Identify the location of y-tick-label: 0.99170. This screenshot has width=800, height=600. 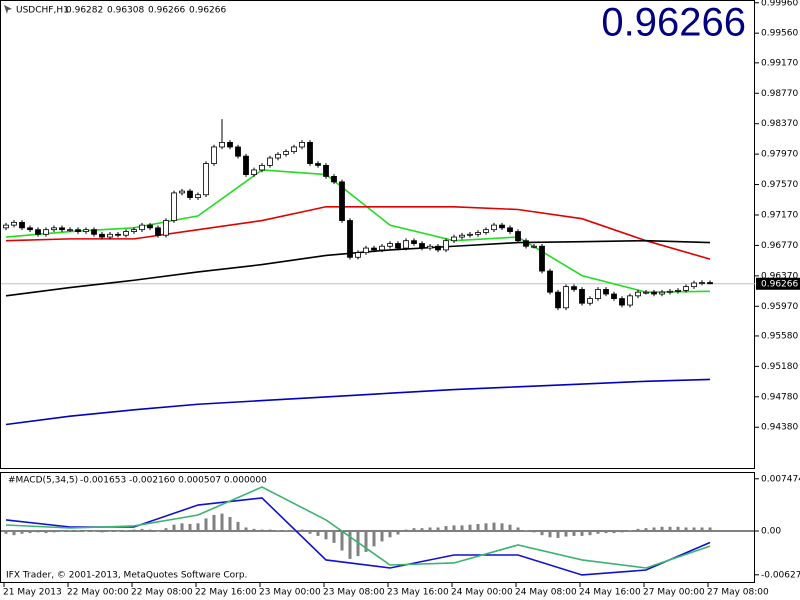
(779, 63).